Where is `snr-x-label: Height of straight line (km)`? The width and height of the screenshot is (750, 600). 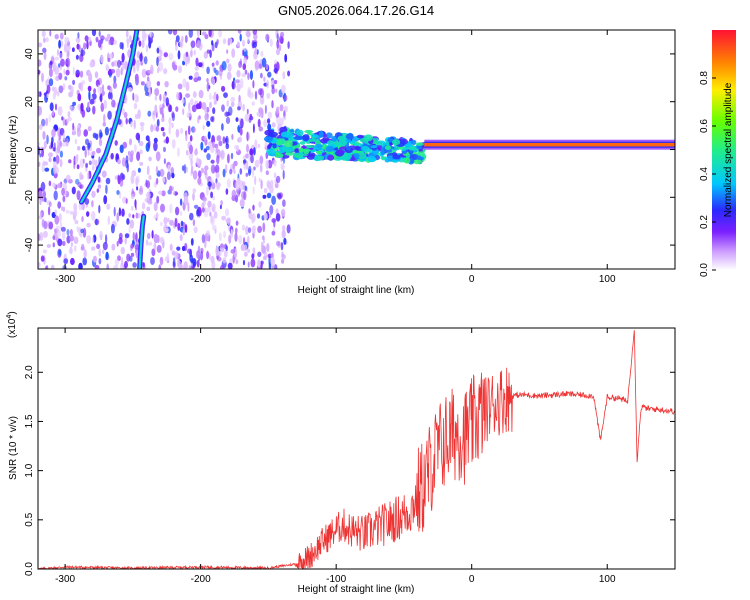 snr-x-label: Height of straight line (km) is located at coordinates (356, 589).